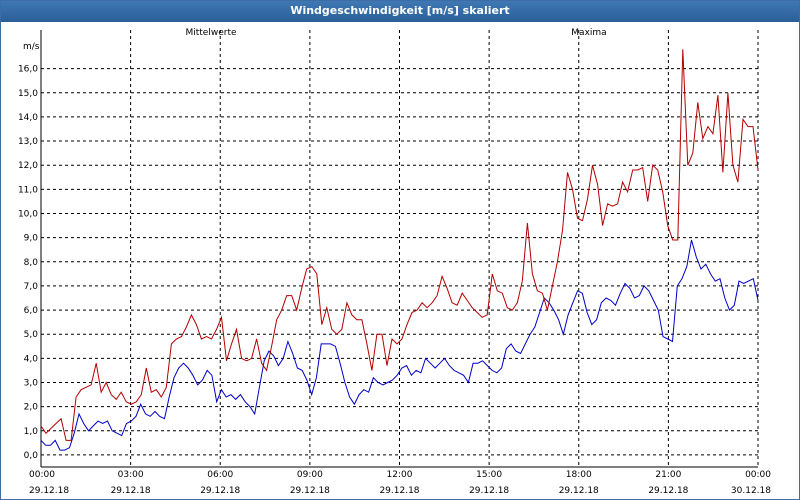  I want to click on legend-mittelwerte: Mittelwerte, so click(210, 33).